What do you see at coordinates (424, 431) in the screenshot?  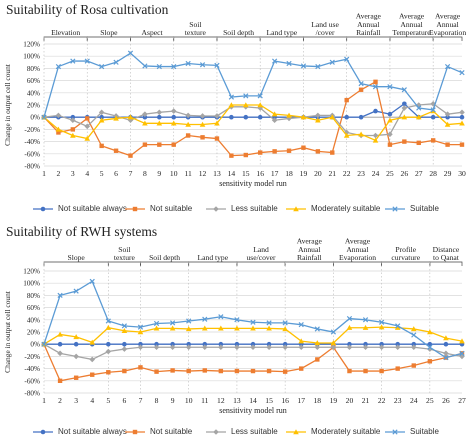 I see `legend-label: Suitable` at bounding box center [424, 431].